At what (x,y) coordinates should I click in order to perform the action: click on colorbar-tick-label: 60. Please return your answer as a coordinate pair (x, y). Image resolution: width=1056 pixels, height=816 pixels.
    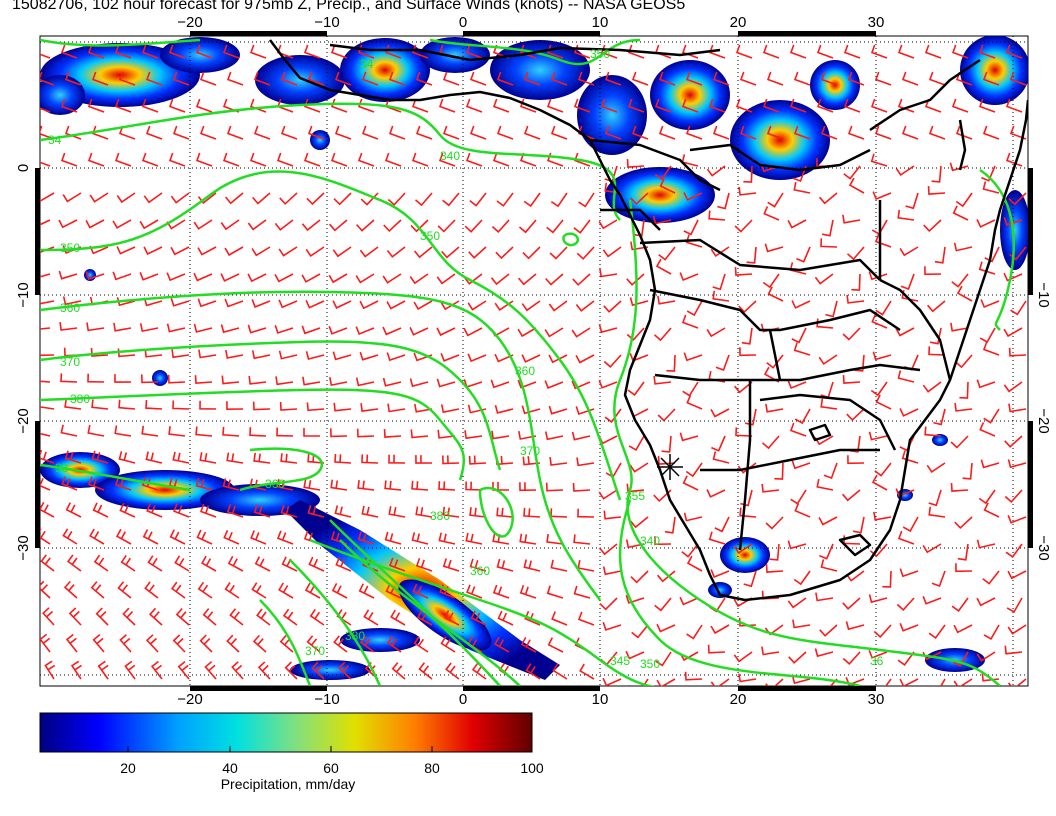
    Looking at the image, I should click on (331, 768).